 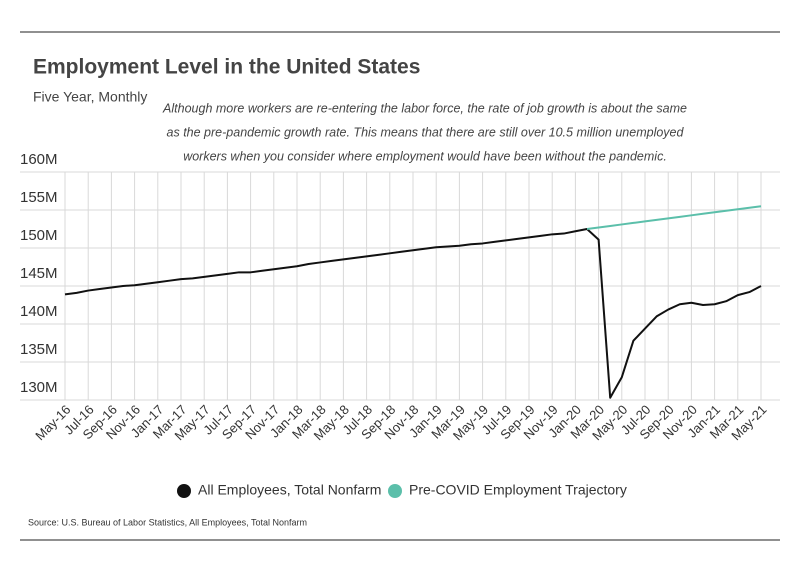 What do you see at coordinates (90, 97) in the screenshot?
I see `chart-subtitle: Five Year, Monthly` at bounding box center [90, 97].